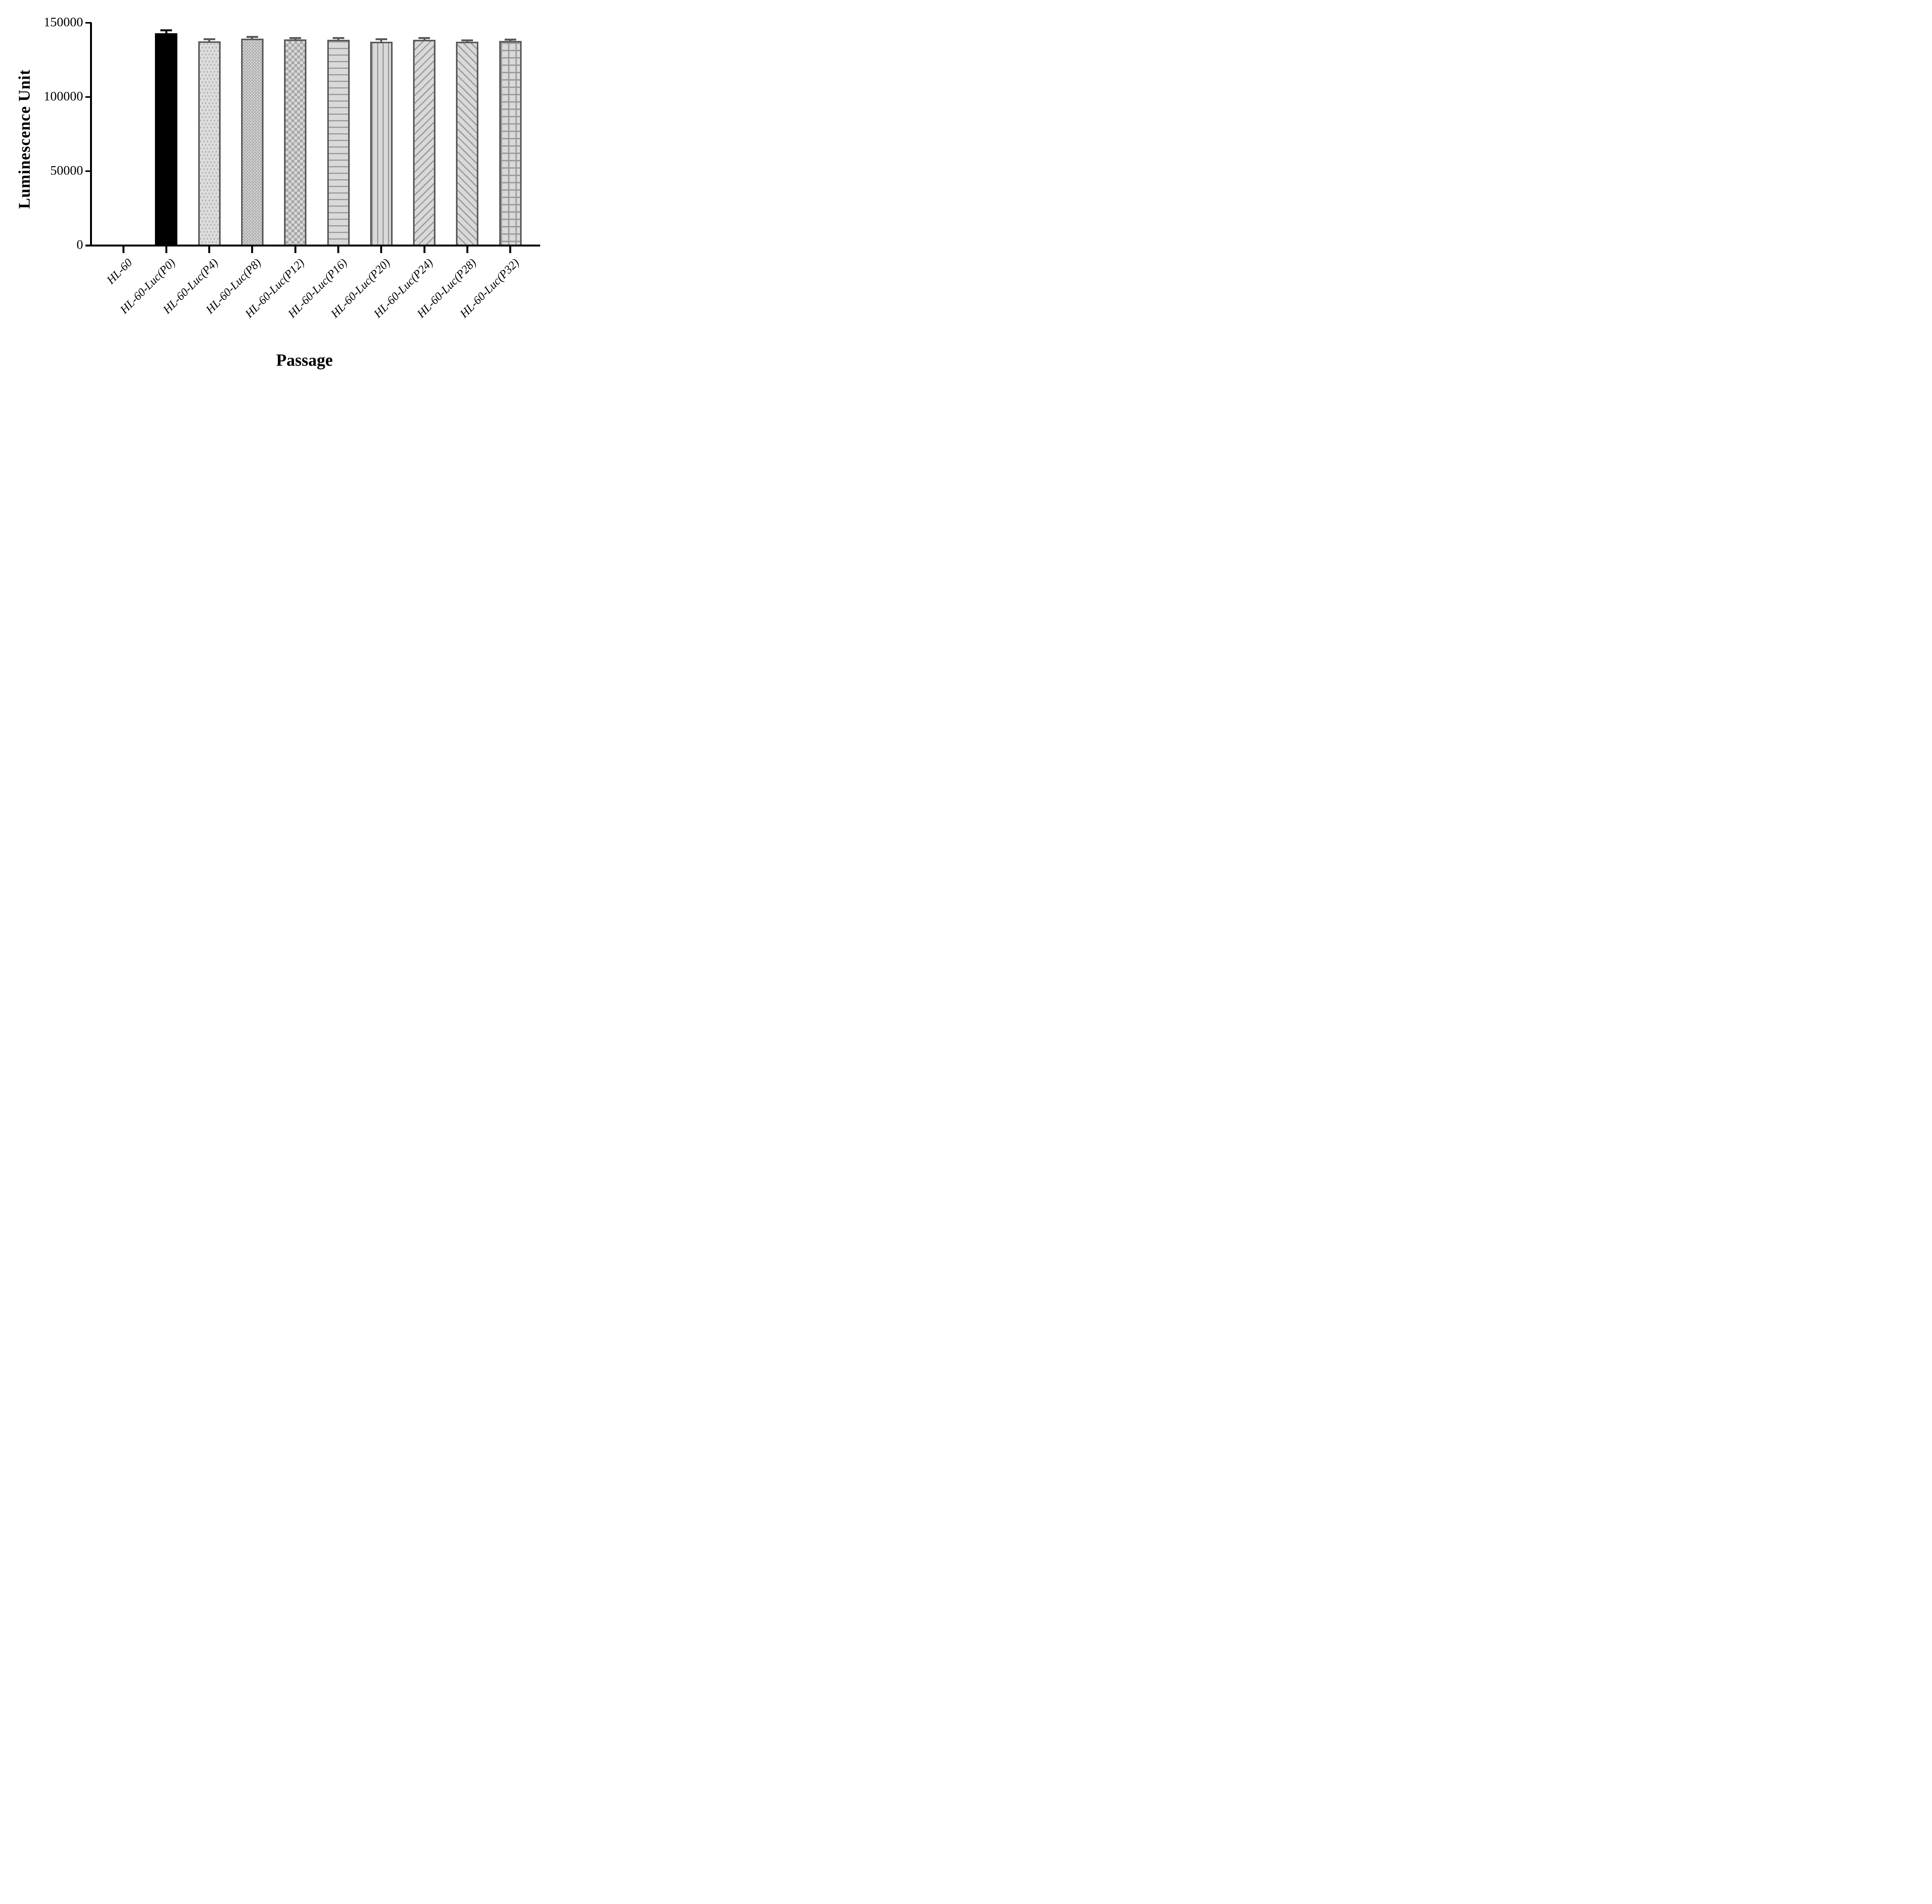 Image resolution: width=1932 pixels, height=1904 pixels. I want to click on y-axis-line, so click(91, 134).